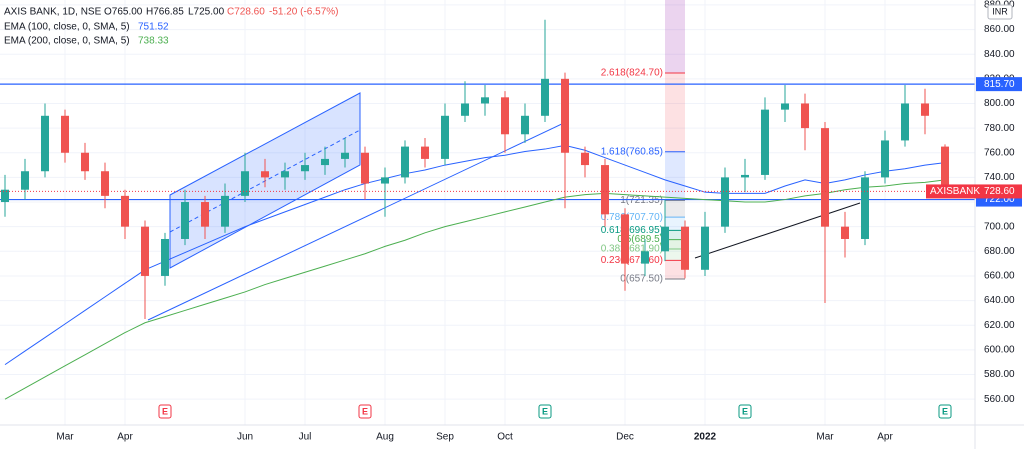 The image size is (1024, 449). Describe the element at coordinates (641, 200) in the screenshot. I see `fib-label: 1(721.35)` at that location.